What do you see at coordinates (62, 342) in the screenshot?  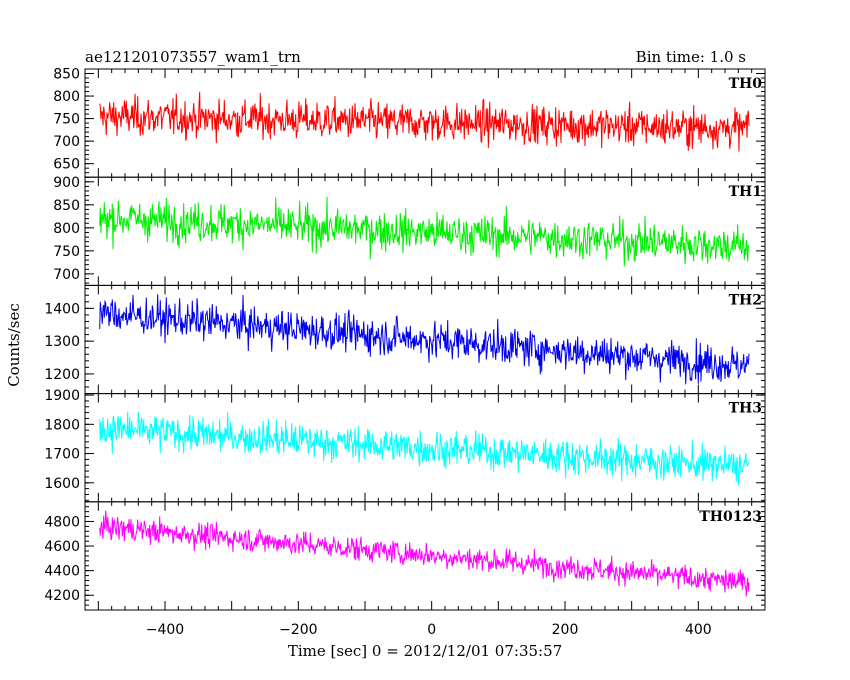 I see `y-tick-label: 1300` at bounding box center [62, 342].